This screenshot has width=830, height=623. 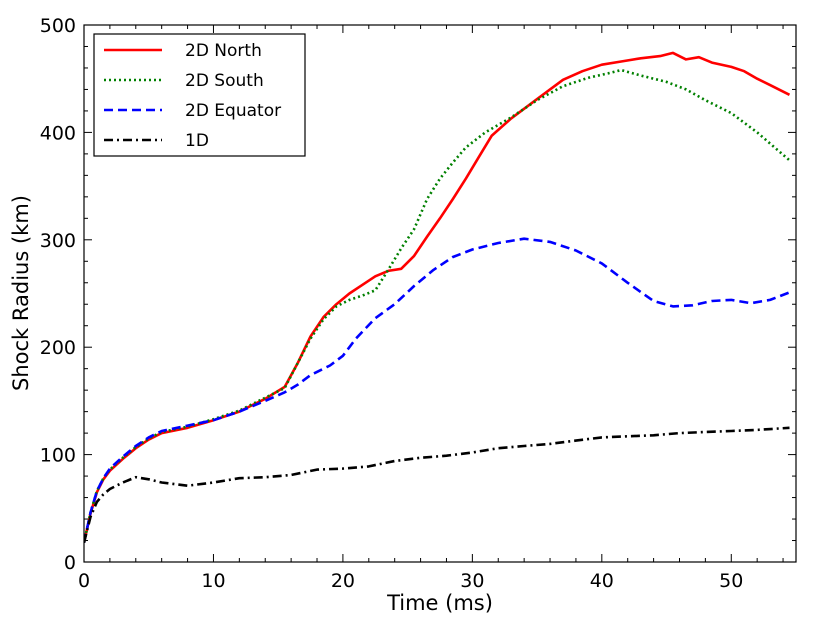 I want to click on legend-label: 2D Equator, so click(x=233, y=111).